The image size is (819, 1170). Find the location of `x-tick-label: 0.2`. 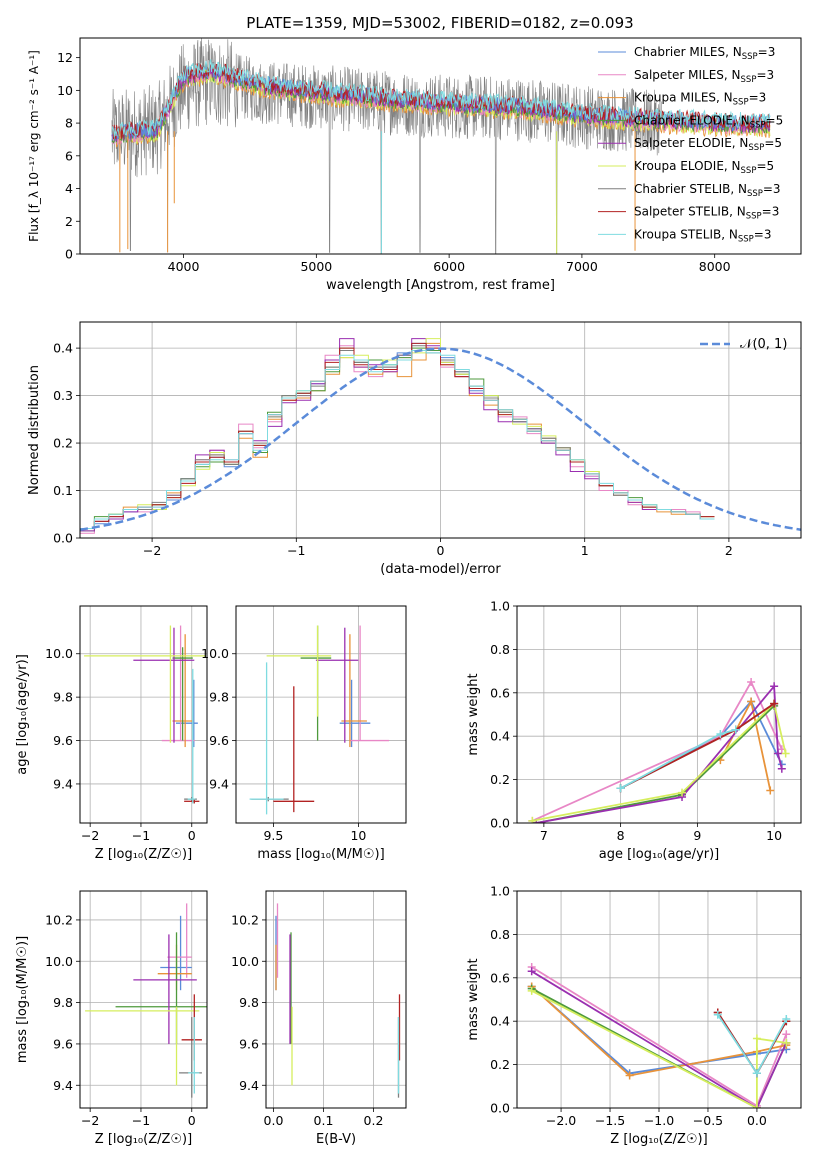

x-tick-label: 0.2 is located at coordinates (374, 1120).